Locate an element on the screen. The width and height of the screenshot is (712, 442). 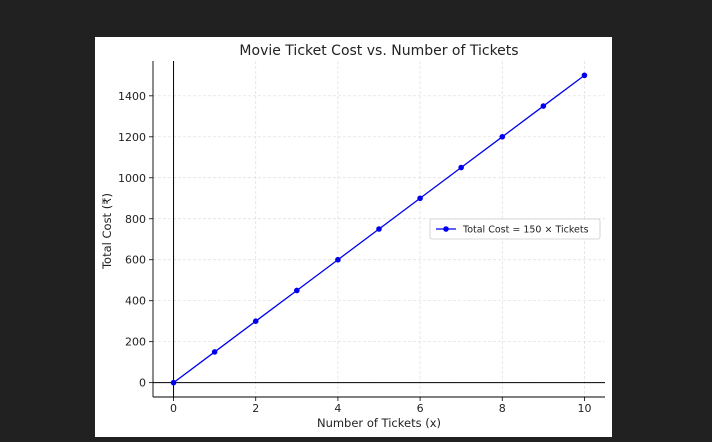
legend-box is located at coordinates (515, 229).